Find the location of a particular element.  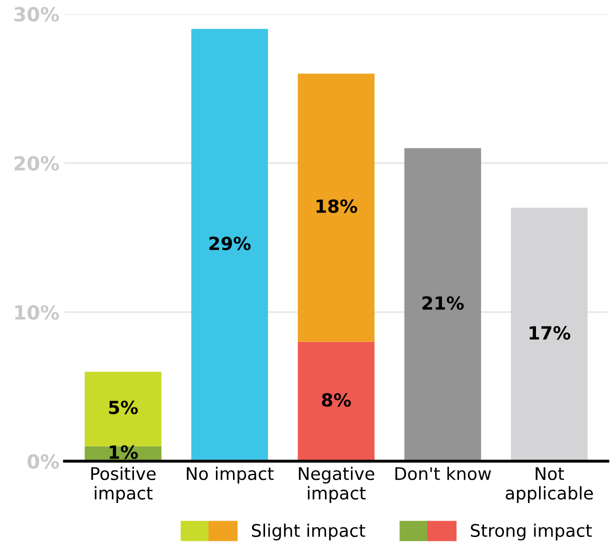

x-tick-label: Not applicable is located at coordinates (549, 485).